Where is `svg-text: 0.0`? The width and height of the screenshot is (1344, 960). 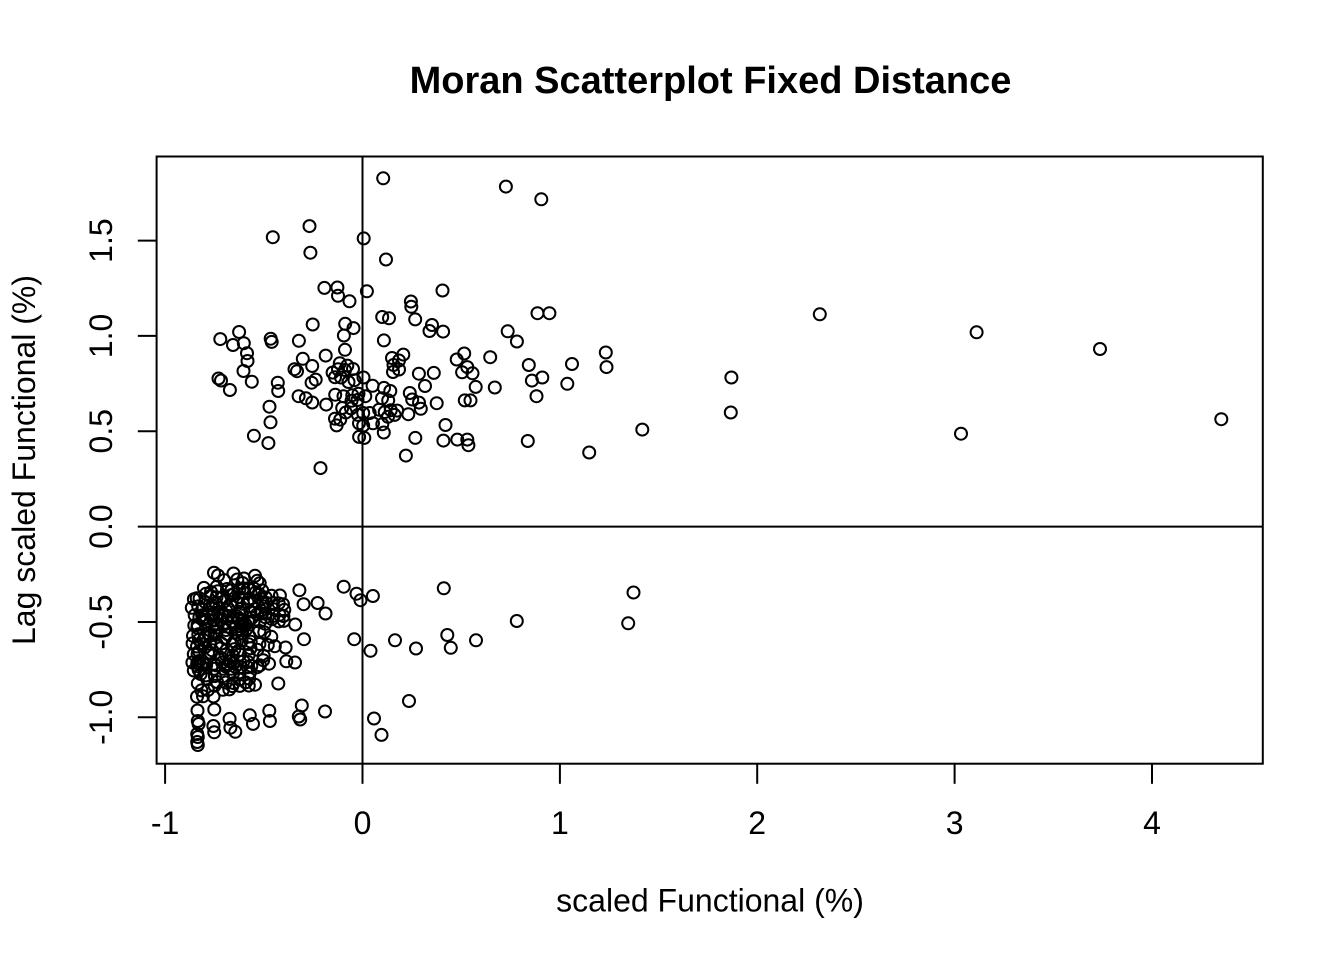 svg-text: 0.0 is located at coordinates (101, 526).